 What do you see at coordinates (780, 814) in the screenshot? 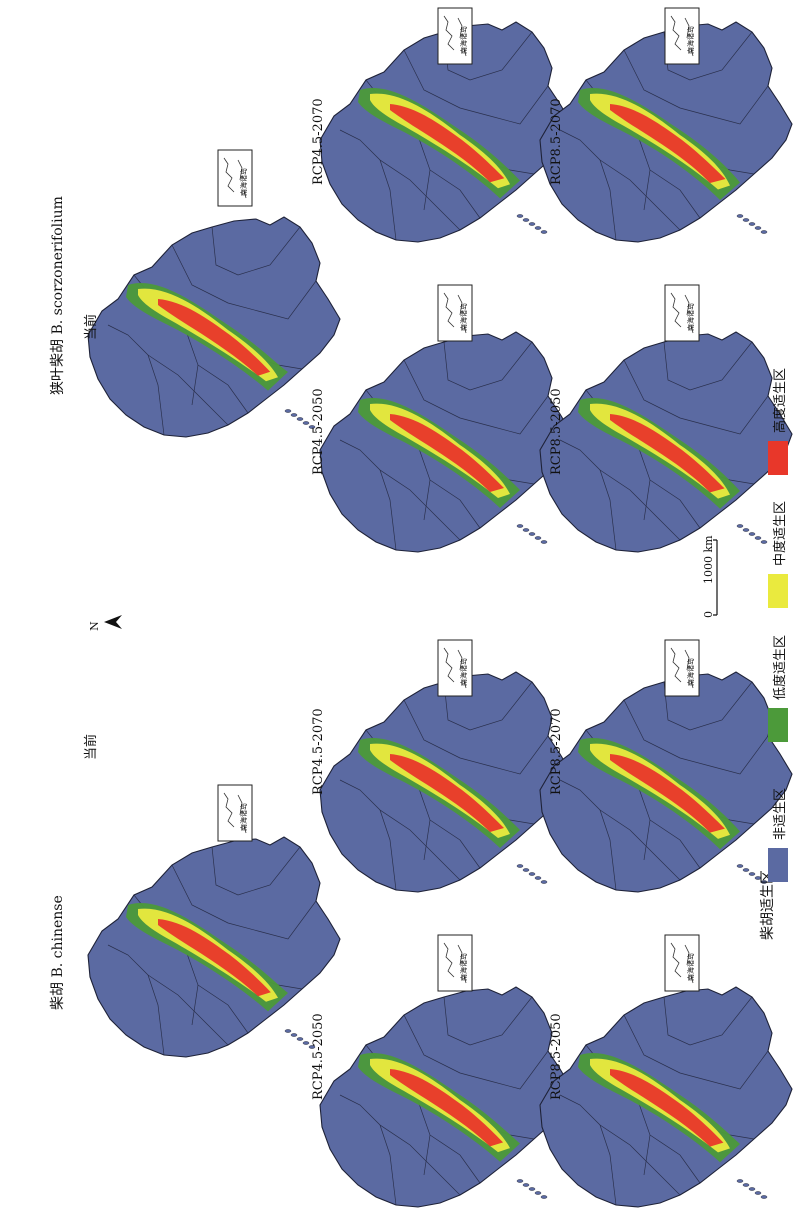
I see `legend-label: 非适生区` at bounding box center [780, 814].